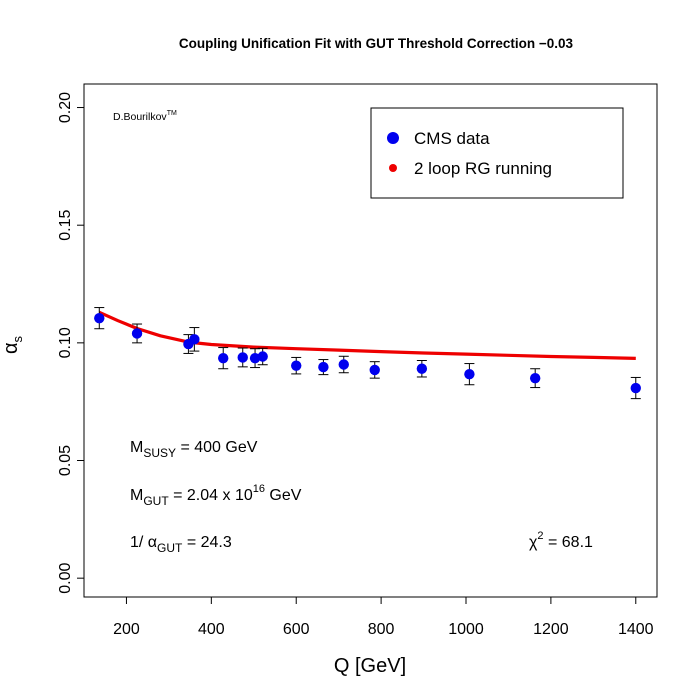 The width and height of the screenshot is (700, 700). I want to click on x-tick-label: 400, so click(211, 629).